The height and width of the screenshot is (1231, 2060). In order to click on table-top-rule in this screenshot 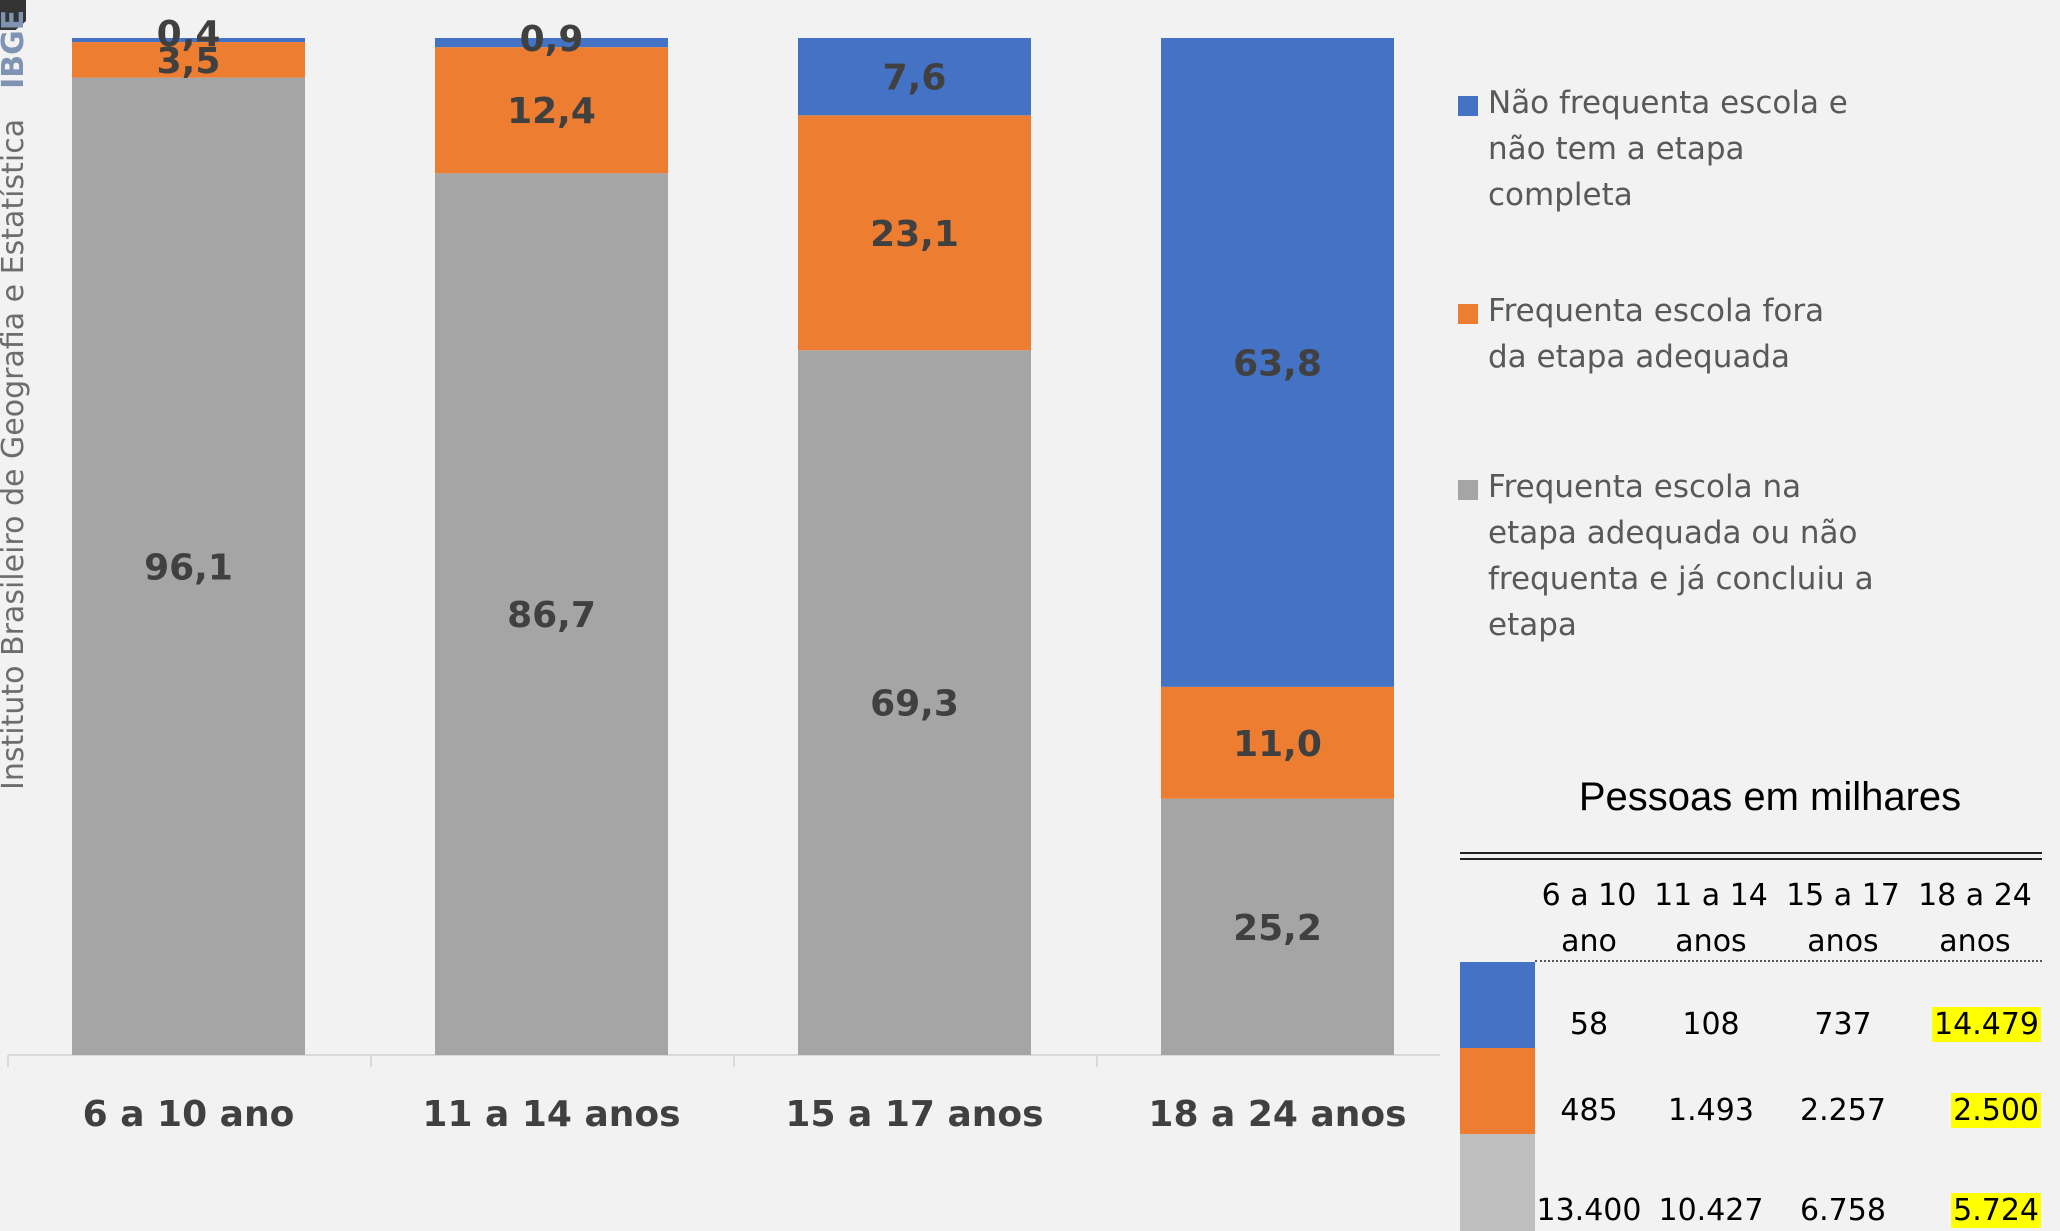, I will do `click(1751, 853)`.